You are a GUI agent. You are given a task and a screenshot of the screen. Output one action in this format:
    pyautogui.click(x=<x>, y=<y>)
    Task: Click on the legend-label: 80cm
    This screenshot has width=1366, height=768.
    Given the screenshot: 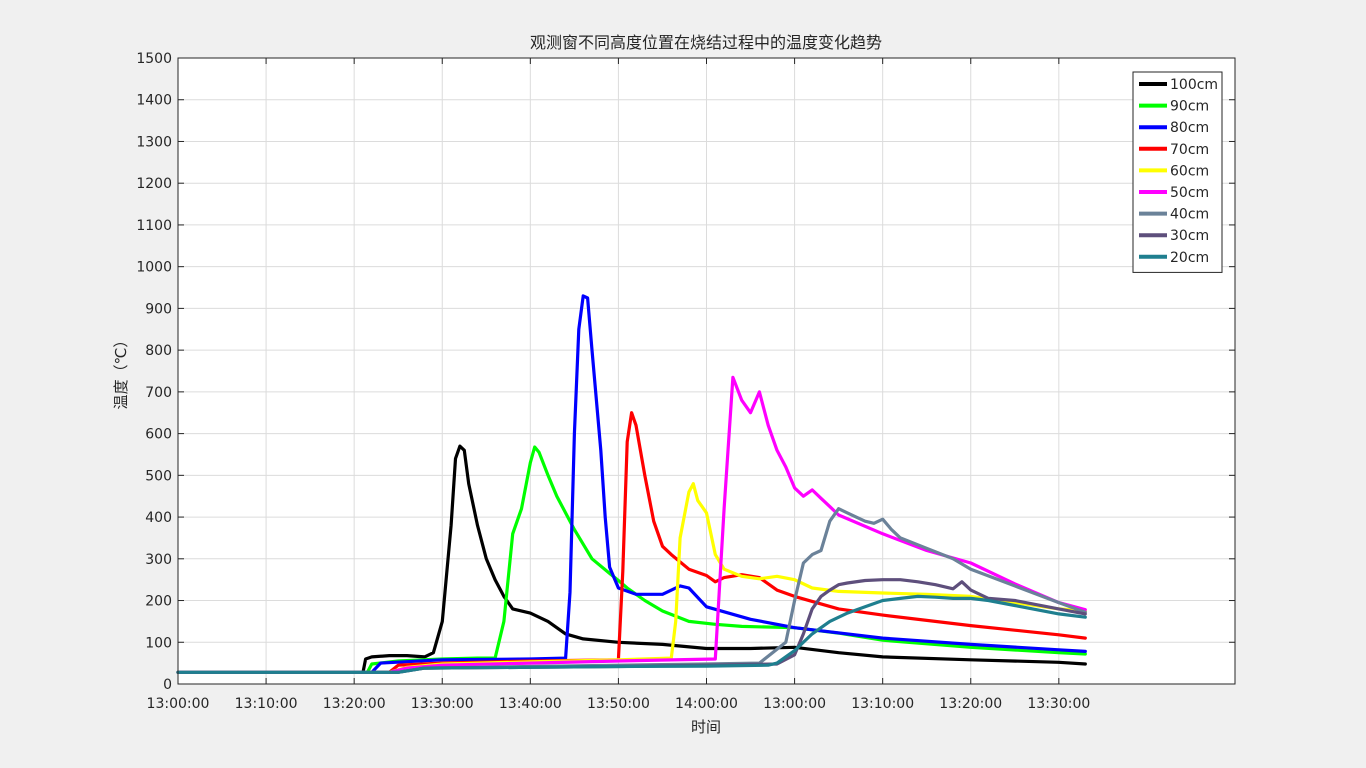 What is the action you would take?
    pyautogui.click(x=1189, y=128)
    